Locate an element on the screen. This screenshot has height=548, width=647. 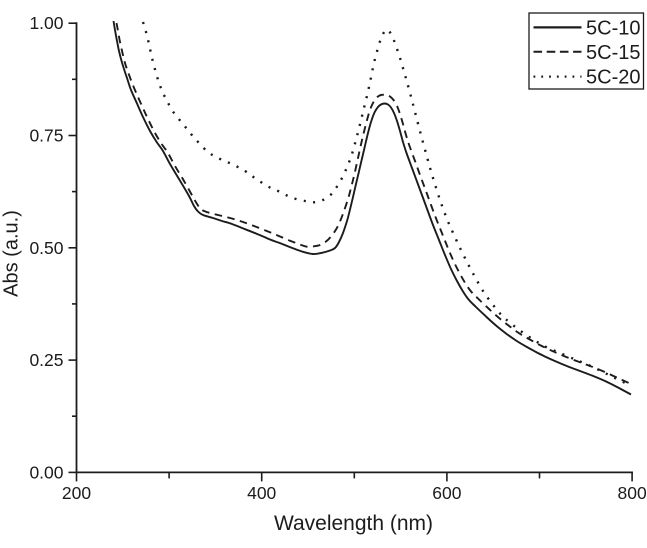
svg-text: 0.75 is located at coordinates (46, 136).